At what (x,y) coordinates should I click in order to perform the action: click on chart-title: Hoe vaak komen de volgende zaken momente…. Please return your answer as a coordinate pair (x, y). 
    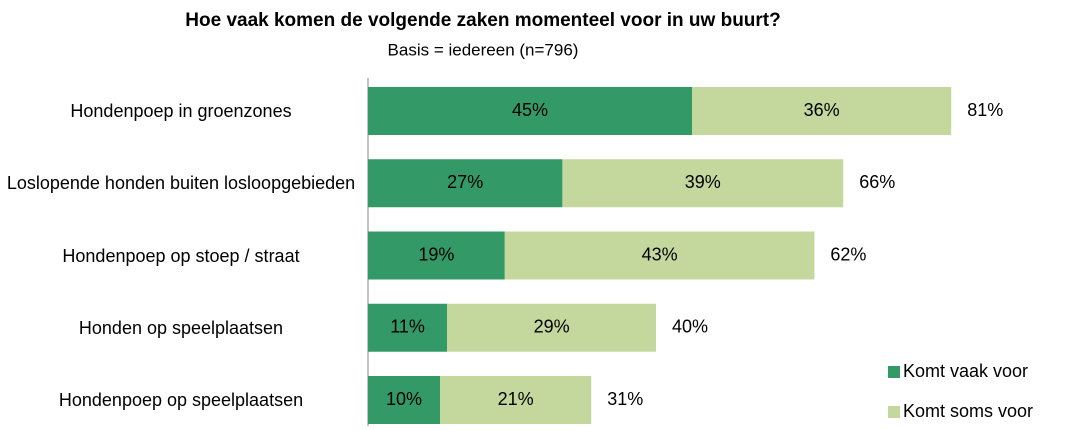
    Looking at the image, I should click on (482, 20).